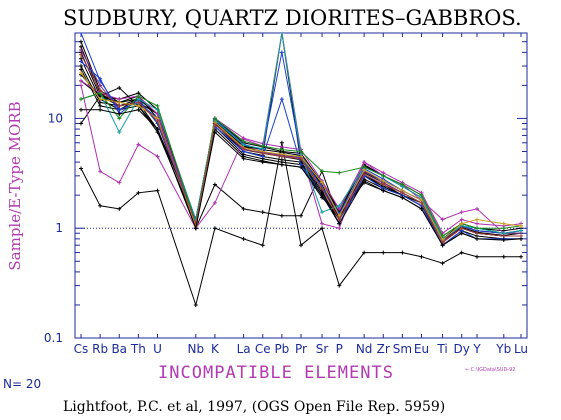 The image size is (561, 420). What do you see at coordinates (490, 370) in the screenshot?
I see `file-reference: ← C:\IGData\SUD-92` at bounding box center [490, 370].